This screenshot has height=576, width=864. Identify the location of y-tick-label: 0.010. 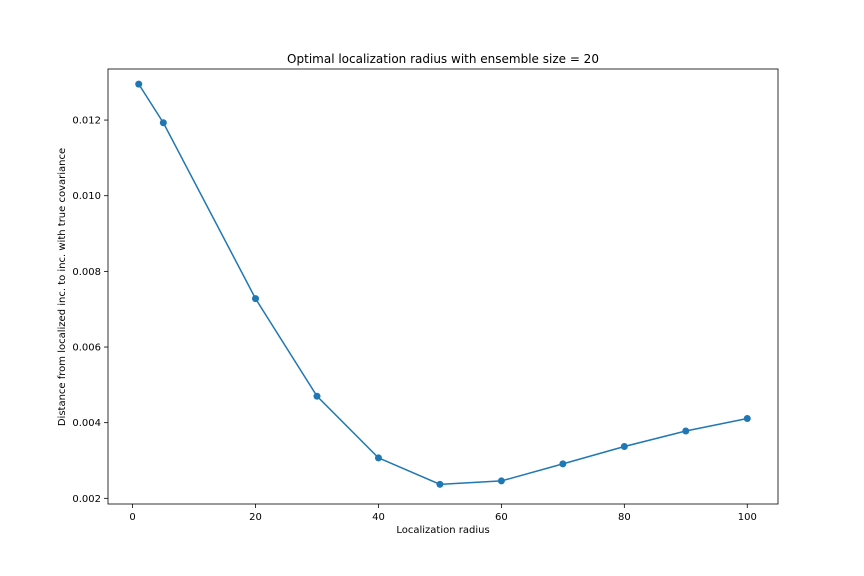
(86, 196).